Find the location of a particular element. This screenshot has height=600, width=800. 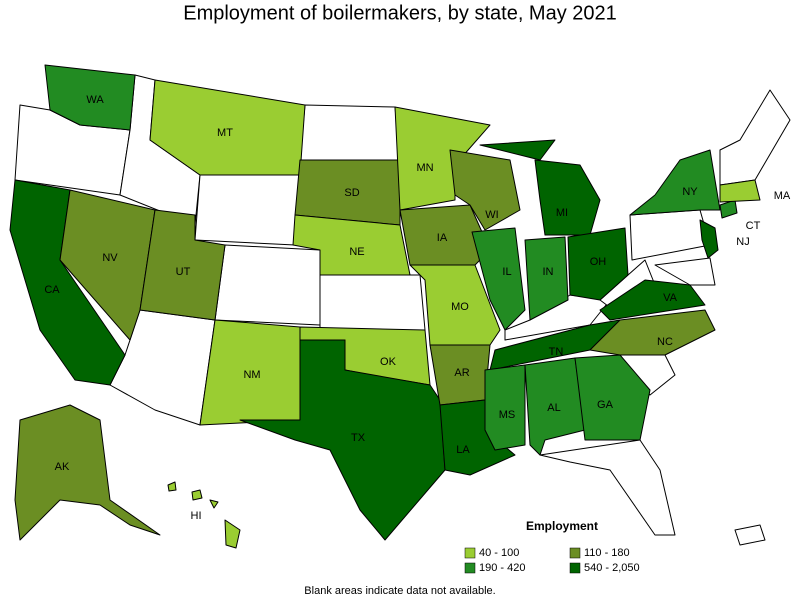

state-label: WA is located at coordinates (95, 100).